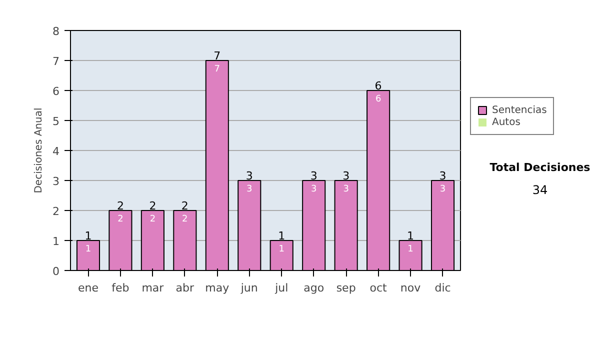  I want to click on y-tick-label: 2, so click(56, 211).